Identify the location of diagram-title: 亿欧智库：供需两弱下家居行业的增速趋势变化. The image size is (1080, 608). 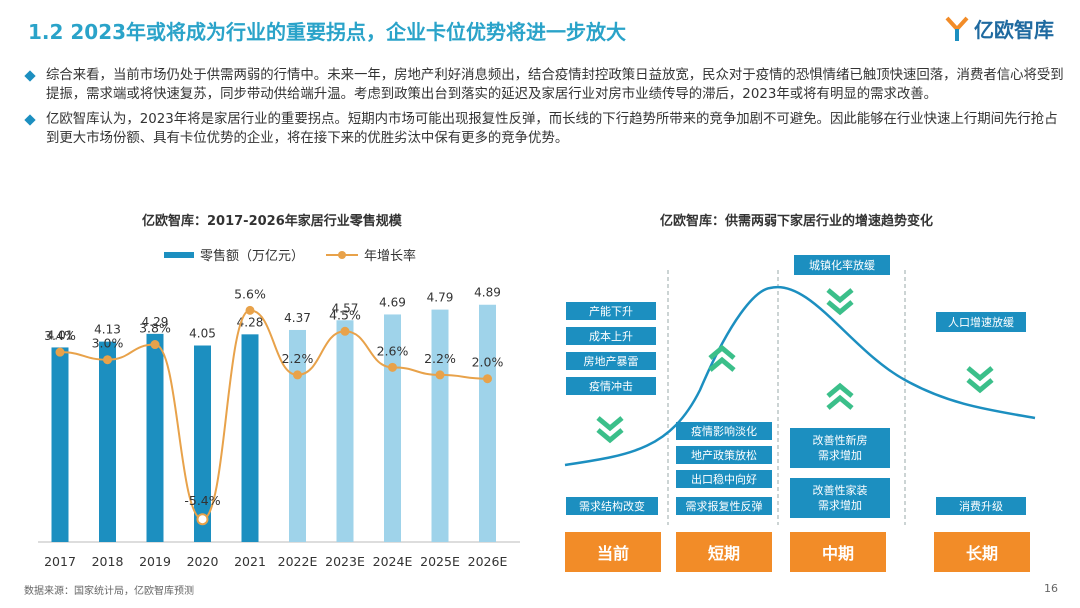
(797, 221).